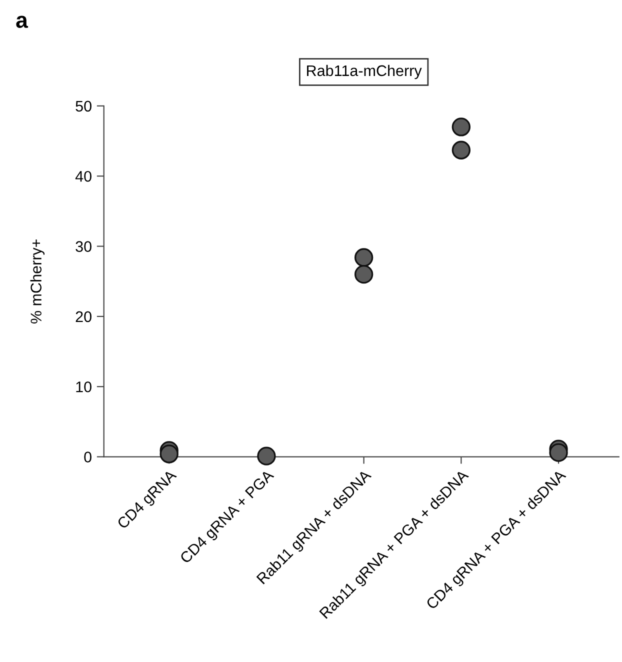 Image resolution: width=622 pixels, height=662 pixels. Describe the element at coordinates (22, 22) in the screenshot. I see `text: a` at that location.